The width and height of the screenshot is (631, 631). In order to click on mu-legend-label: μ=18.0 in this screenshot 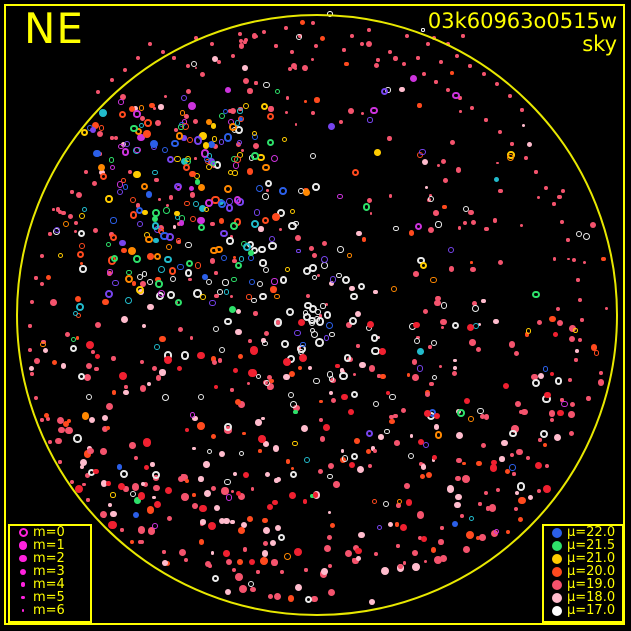, I will do `click(591, 597)`.